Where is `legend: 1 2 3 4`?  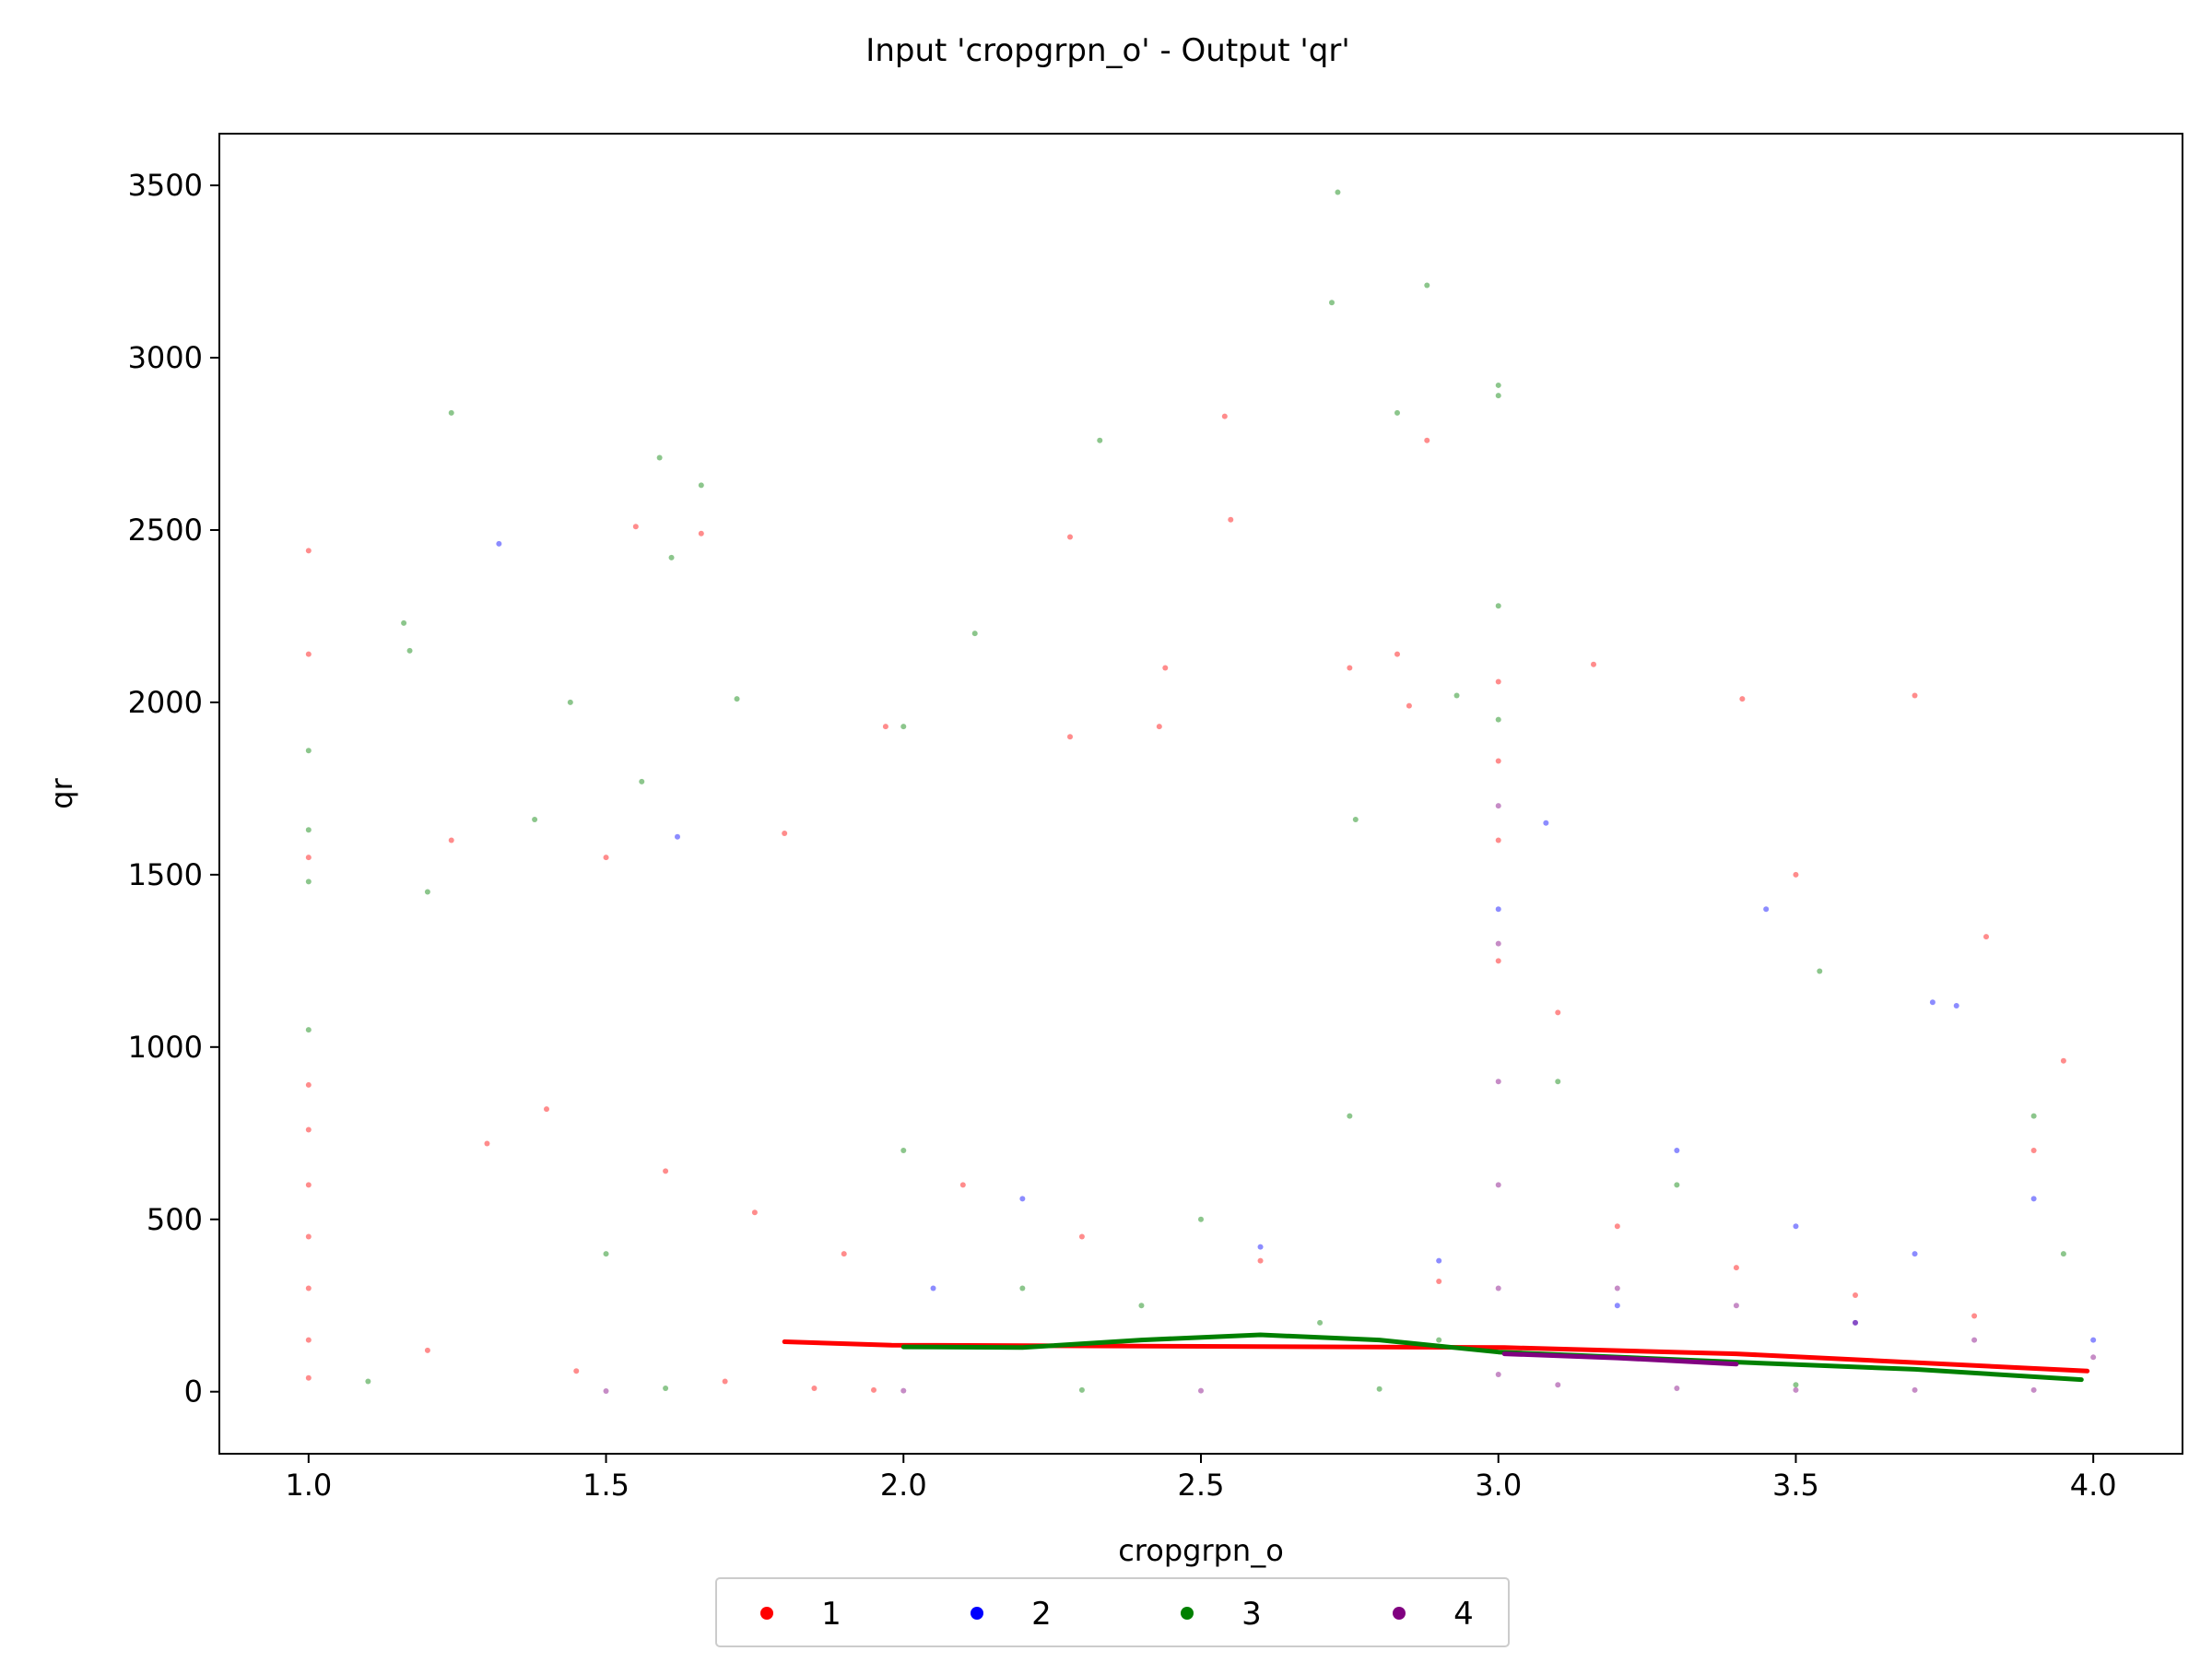 legend: 1 2 3 4 is located at coordinates (1112, 1612).